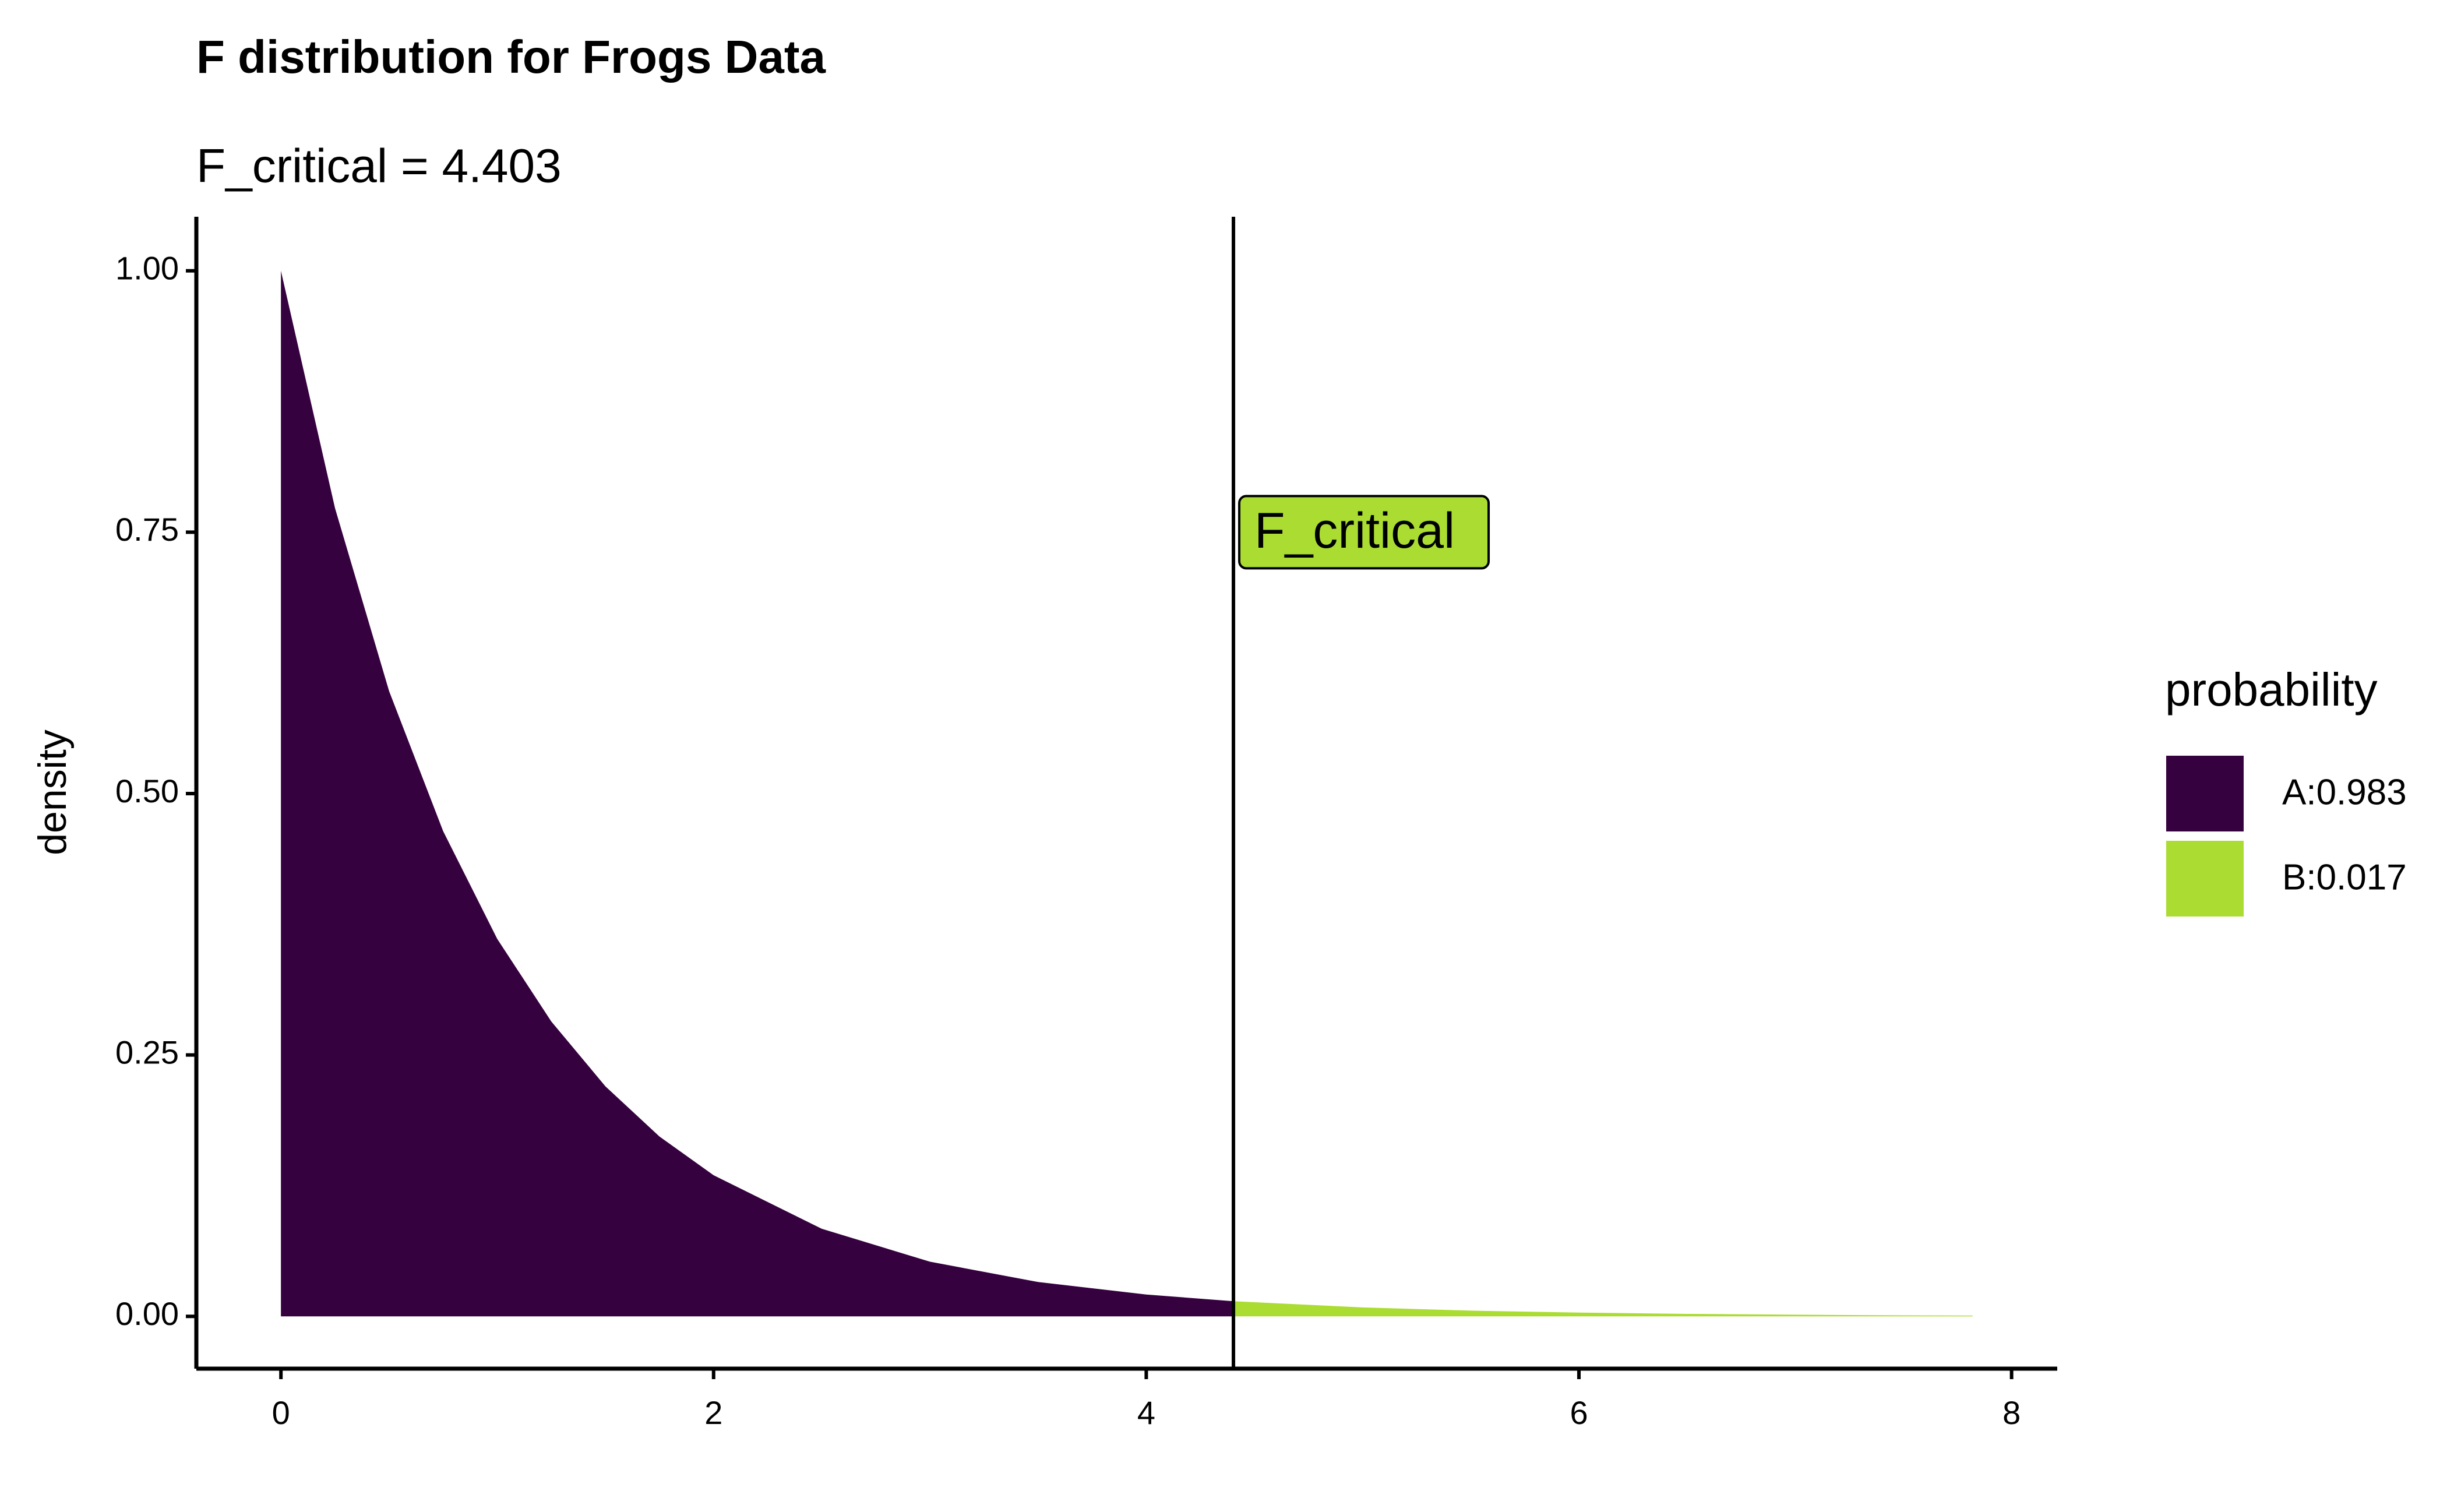 This screenshot has width=2447, height=1512. I want to click on y-tick-label: 0.50, so click(147, 791).